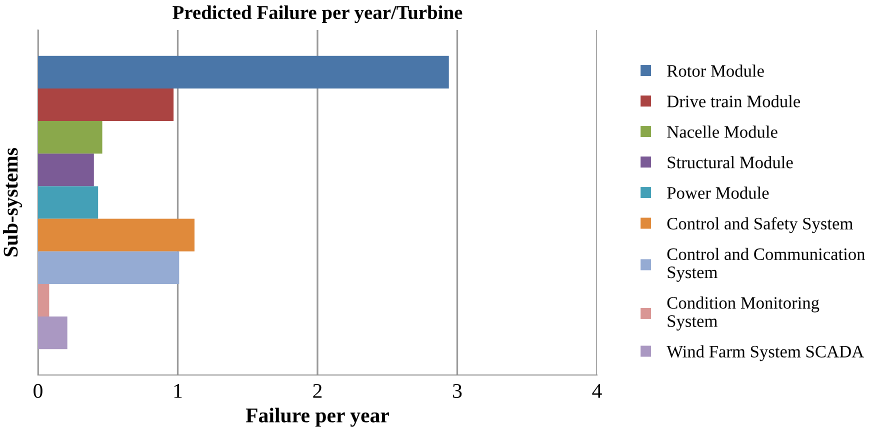  Describe the element at coordinates (12, 202) in the screenshot. I see `y-axis-title: Sub-systems` at that location.